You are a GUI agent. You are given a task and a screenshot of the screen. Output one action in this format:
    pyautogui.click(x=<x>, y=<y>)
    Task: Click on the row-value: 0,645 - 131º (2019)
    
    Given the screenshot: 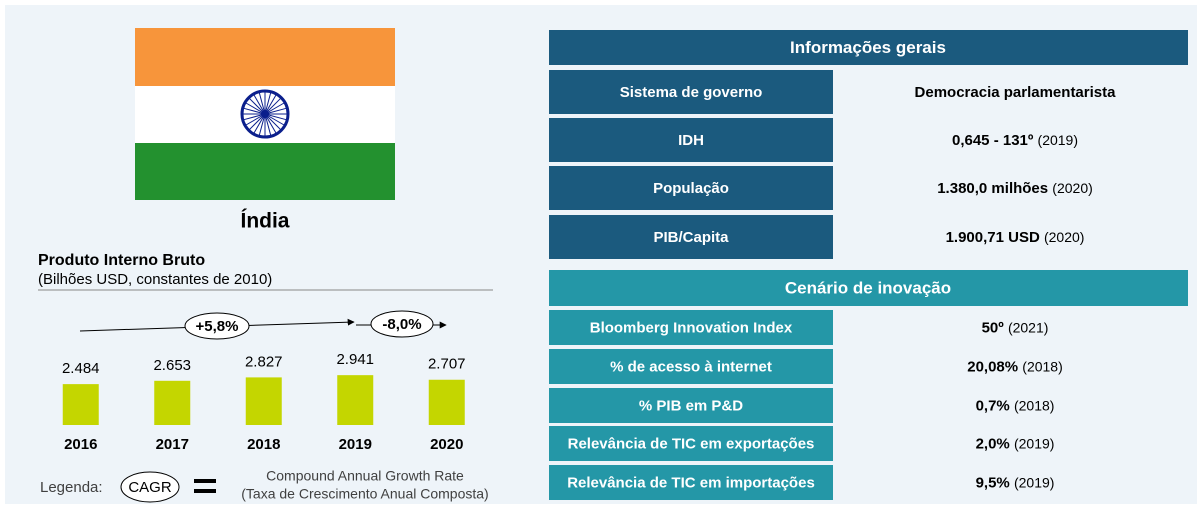 What is the action you would take?
    pyautogui.click(x=1015, y=140)
    